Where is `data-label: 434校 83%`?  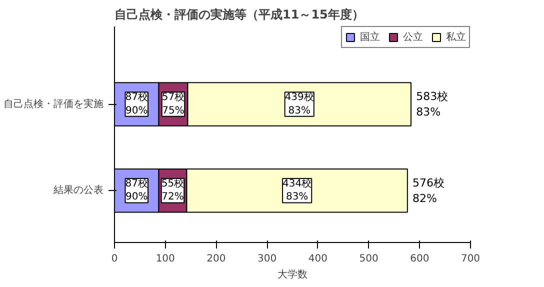 data-label: 434校 83% is located at coordinates (297, 190).